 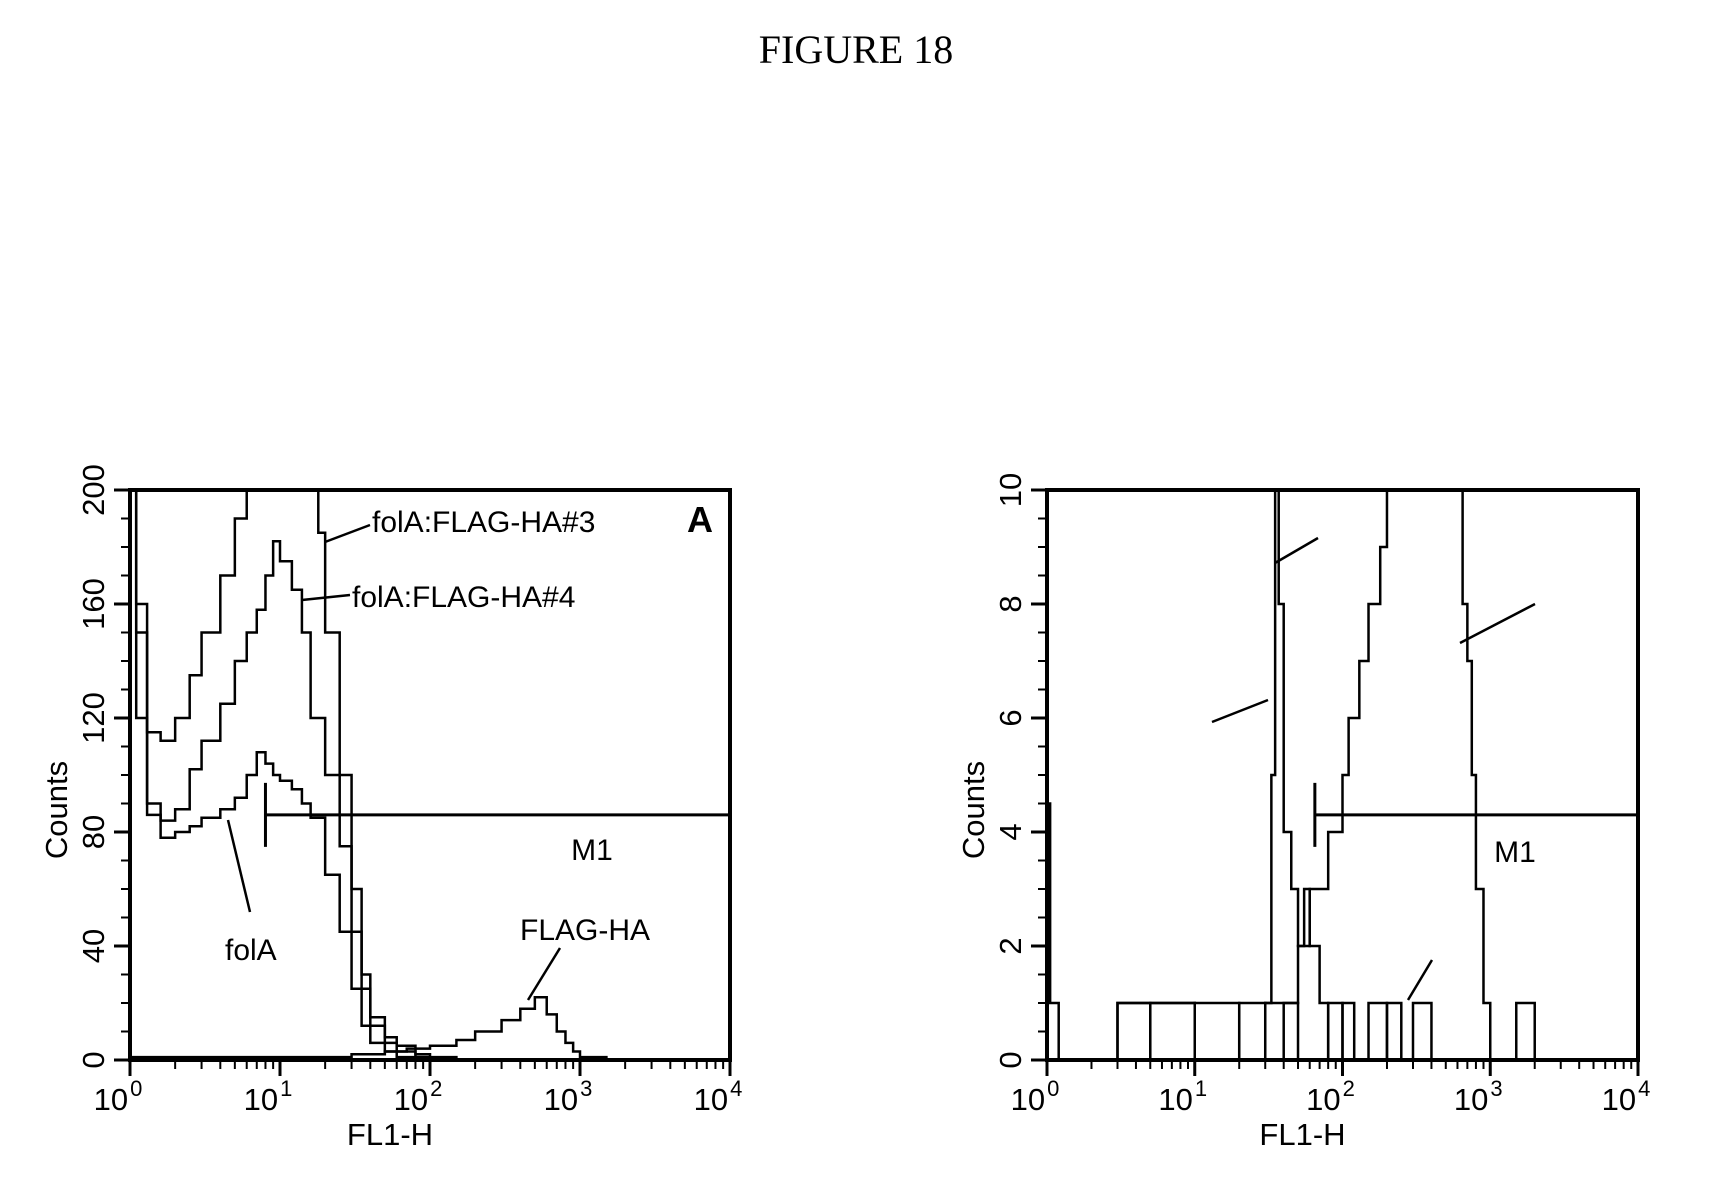 I want to click on figure-title: FIGURE 18, so click(x=856, y=49).